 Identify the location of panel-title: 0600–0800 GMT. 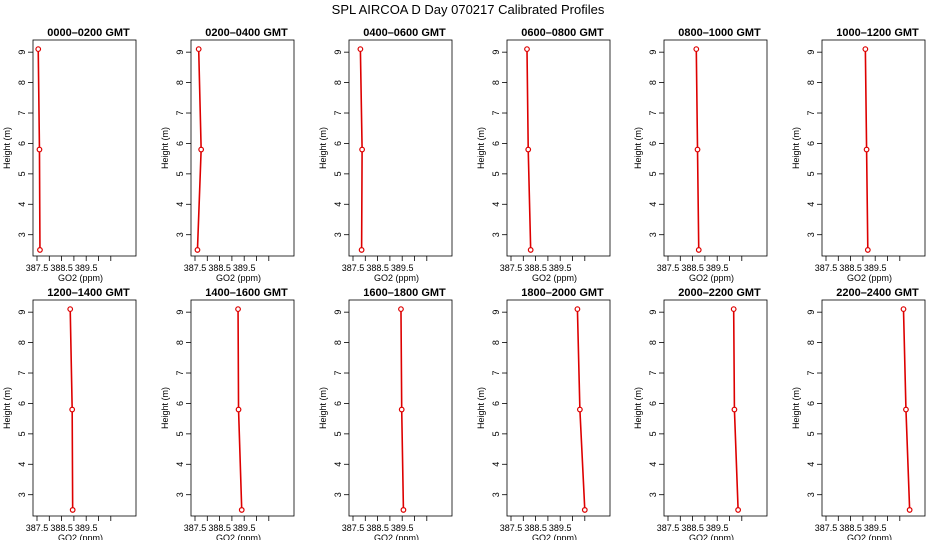
(562, 33).